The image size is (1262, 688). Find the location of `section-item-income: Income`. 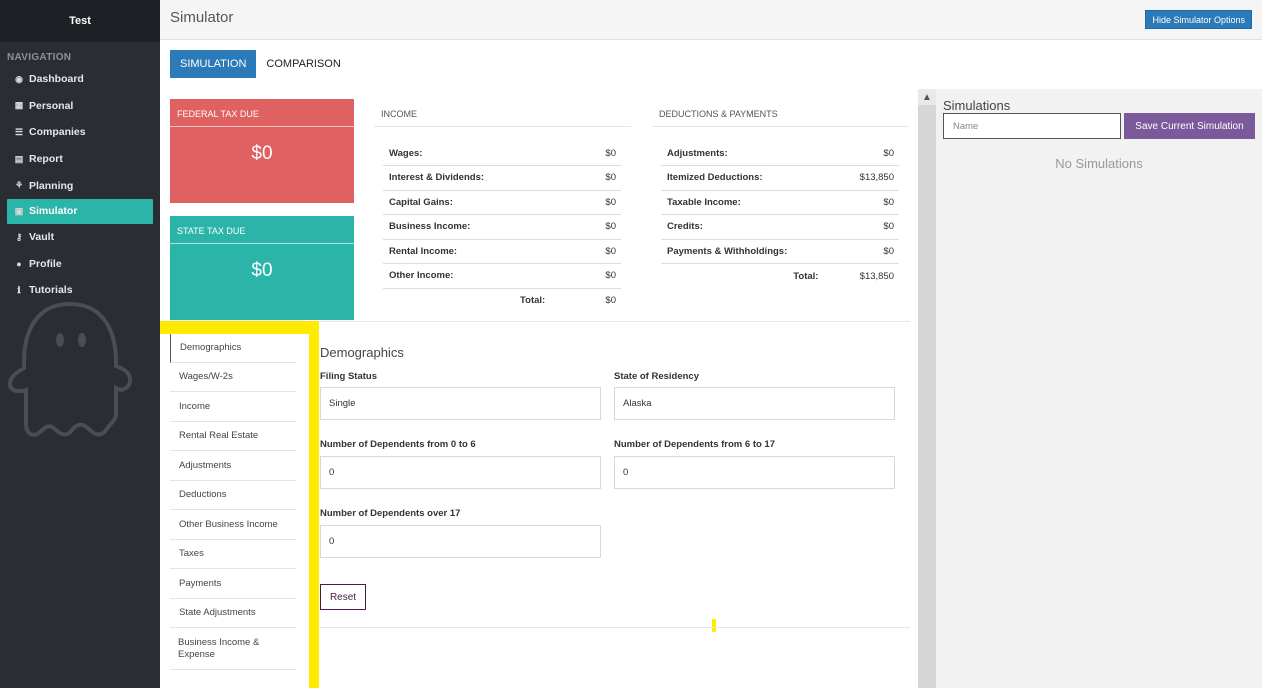

section-item-income: Income is located at coordinates (233, 407).